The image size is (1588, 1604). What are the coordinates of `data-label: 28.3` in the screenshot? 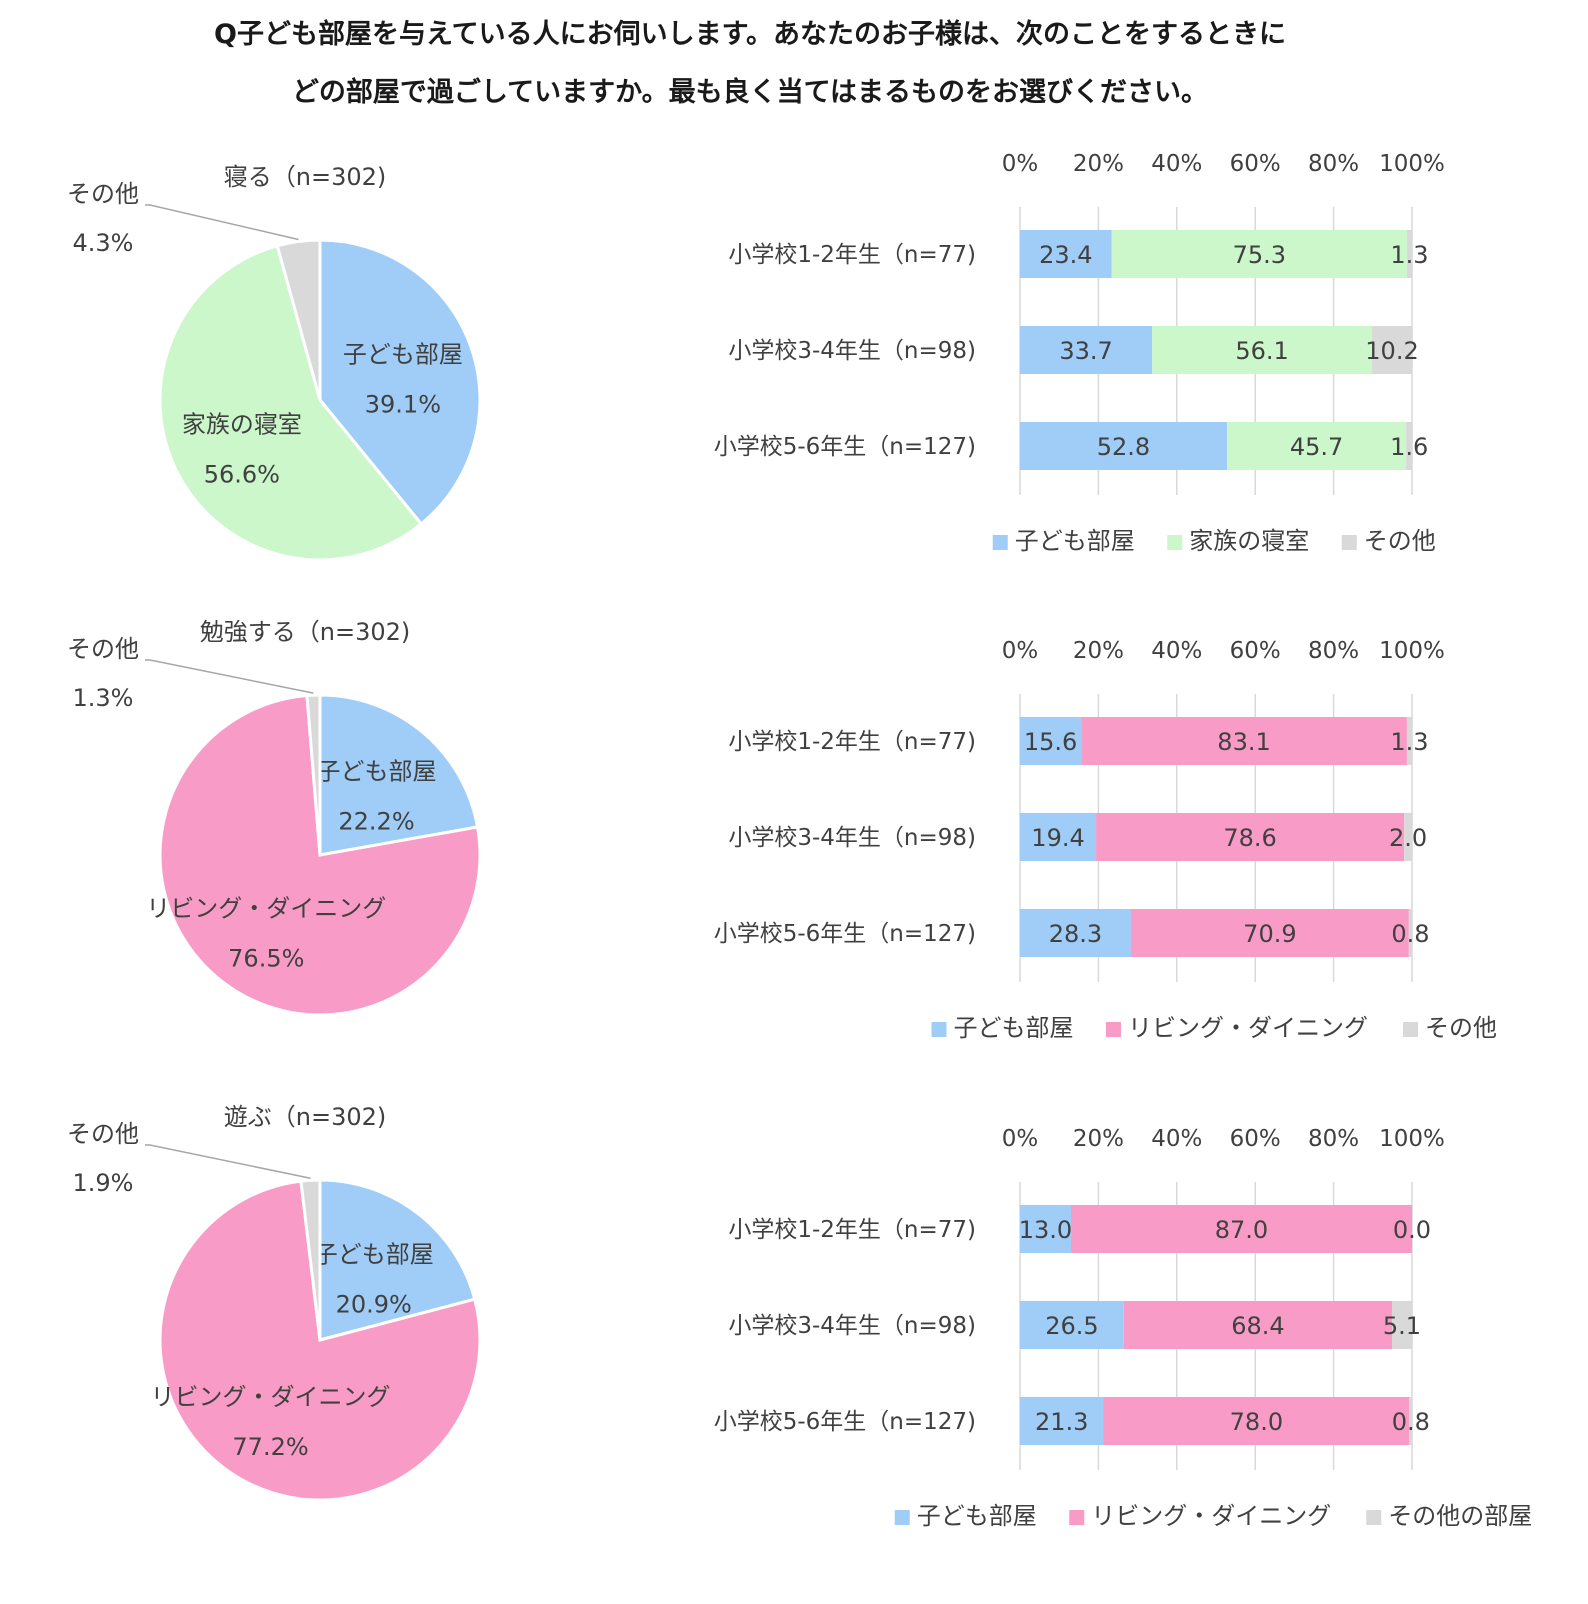 It's located at (1075, 934).